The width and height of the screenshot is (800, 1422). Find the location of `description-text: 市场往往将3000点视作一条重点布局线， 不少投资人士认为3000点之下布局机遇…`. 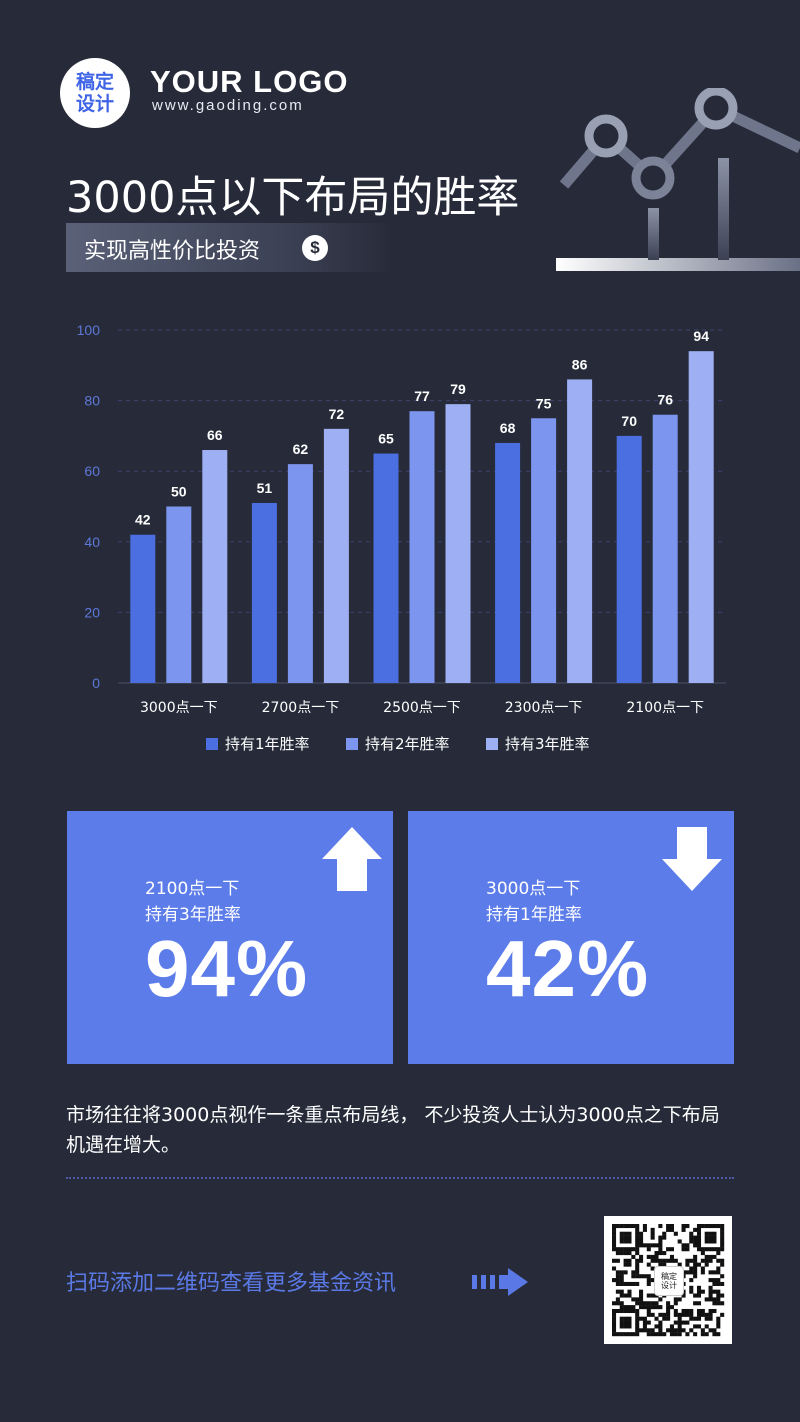

description-text: 市场往往将3000点视作一条重点布局线， 不少投资人士认为3000点之下布局机遇… is located at coordinates (393, 1130).